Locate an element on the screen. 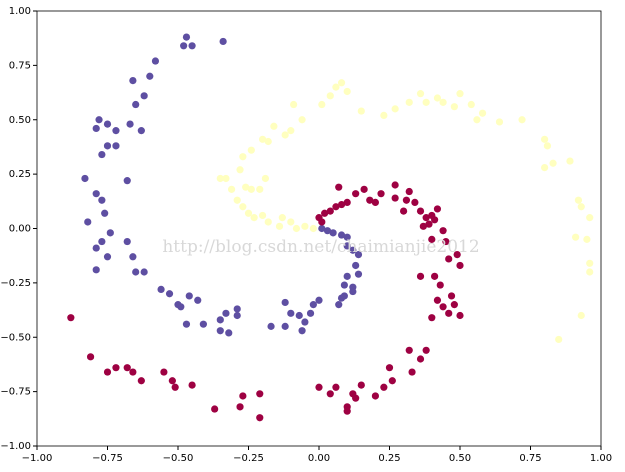 This screenshot has height=472, width=625. x-tick-label: 0.00 is located at coordinates (319, 458).